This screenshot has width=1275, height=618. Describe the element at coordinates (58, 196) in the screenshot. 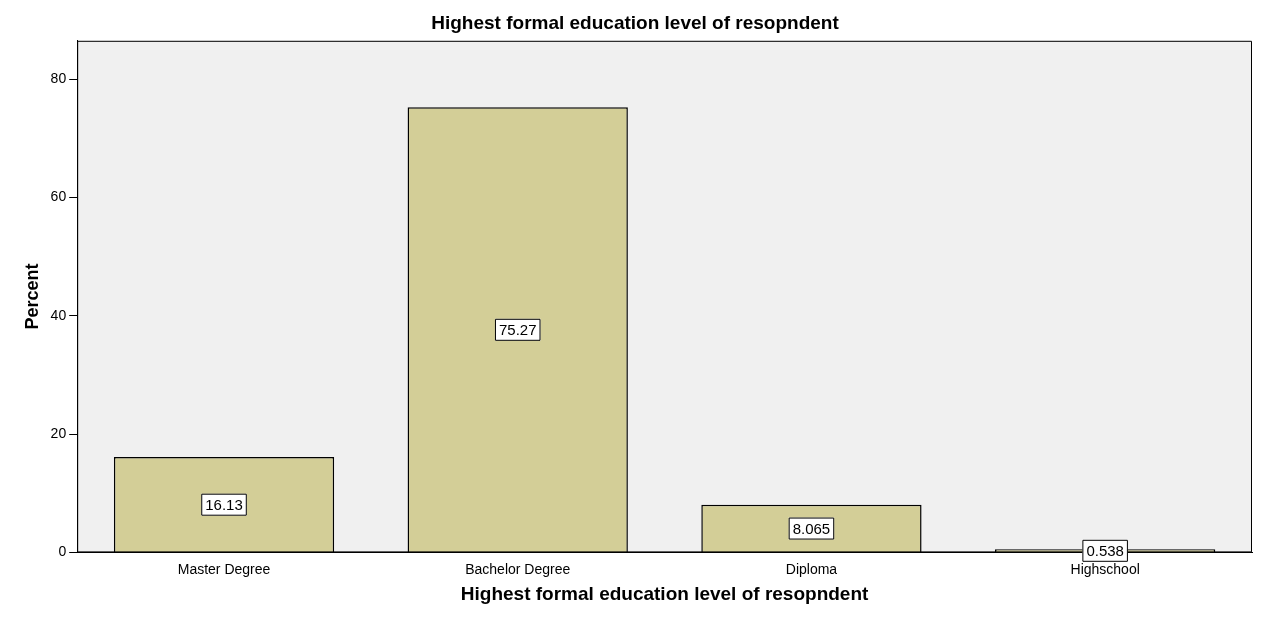

I see `y-tick-label: 60` at that location.